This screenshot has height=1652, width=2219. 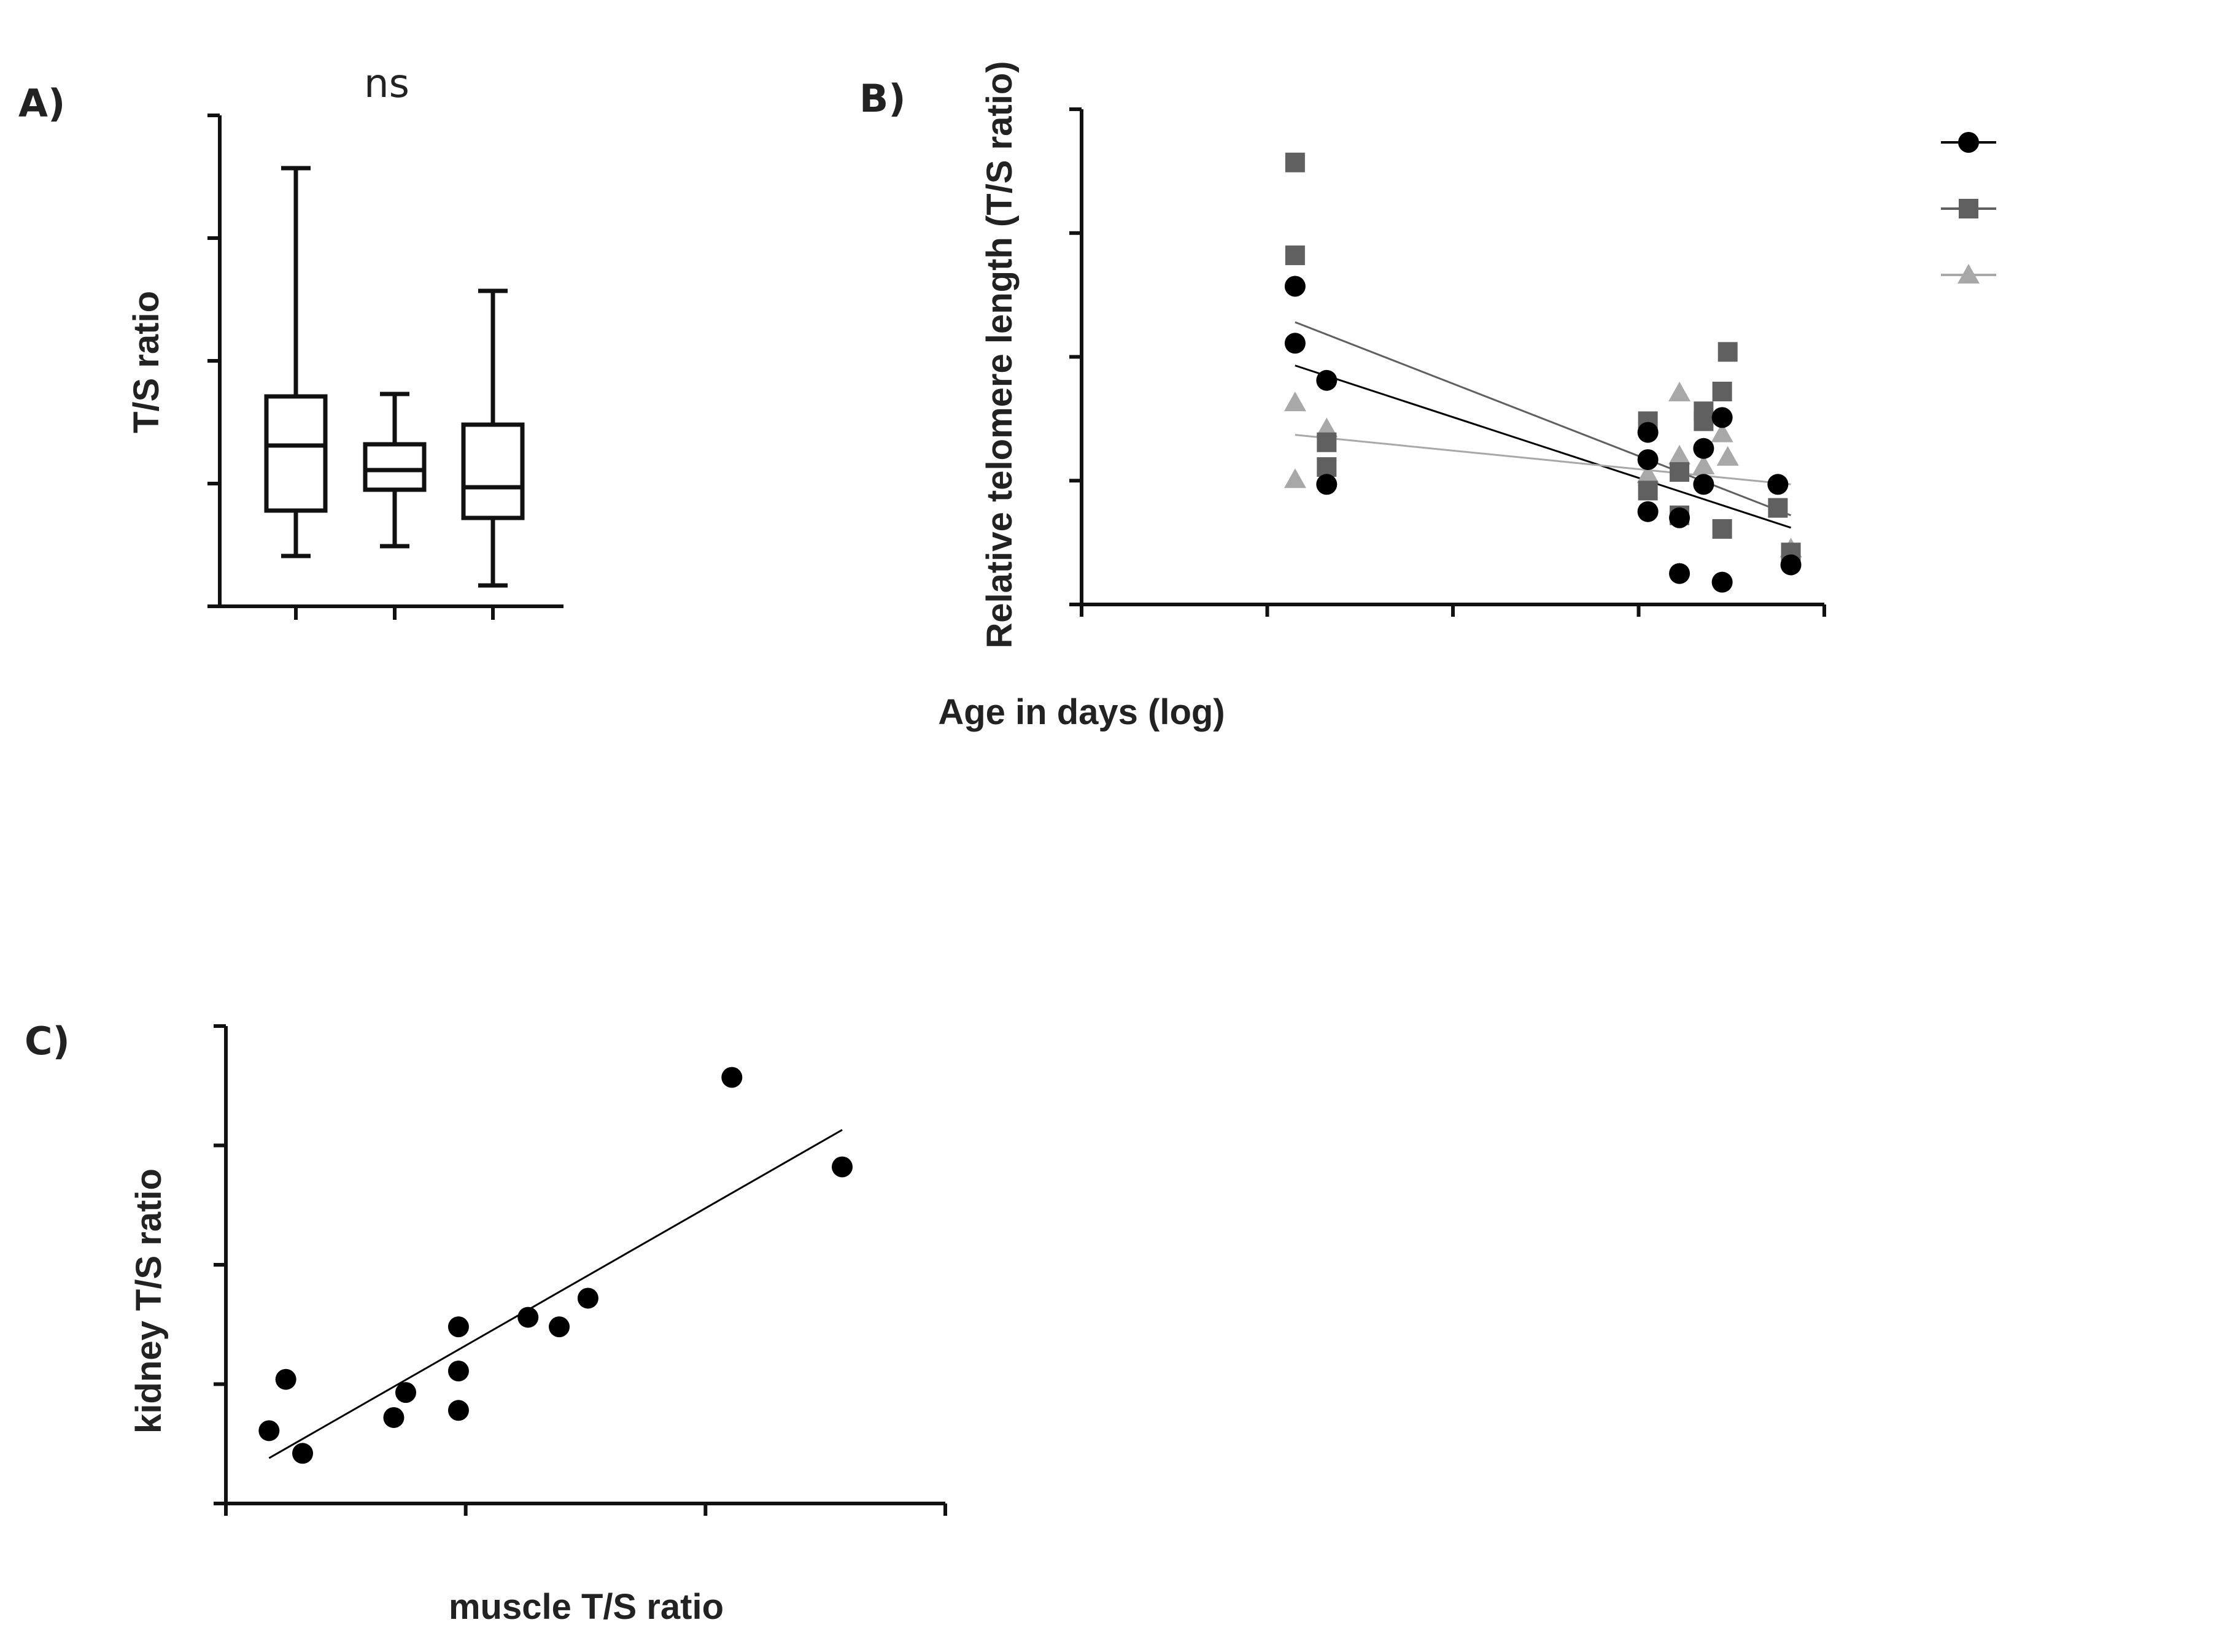 What do you see at coordinates (1968, 142) in the screenshot?
I see `legend-marker-t-s-muscle` at bounding box center [1968, 142].